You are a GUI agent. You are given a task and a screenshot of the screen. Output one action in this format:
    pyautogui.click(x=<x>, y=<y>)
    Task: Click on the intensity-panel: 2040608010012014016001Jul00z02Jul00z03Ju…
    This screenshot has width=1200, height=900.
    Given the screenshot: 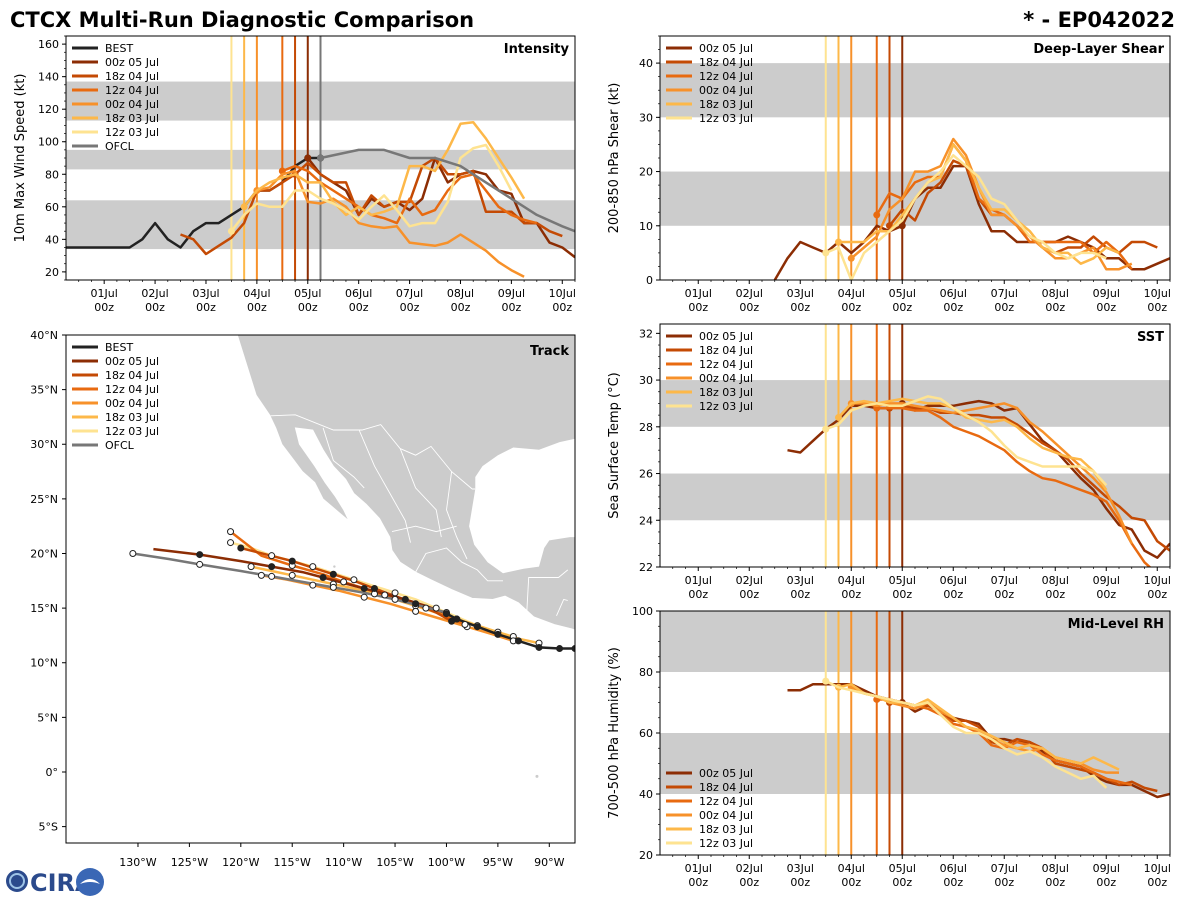 What is the action you would take?
    pyautogui.click(x=294, y=174)
    